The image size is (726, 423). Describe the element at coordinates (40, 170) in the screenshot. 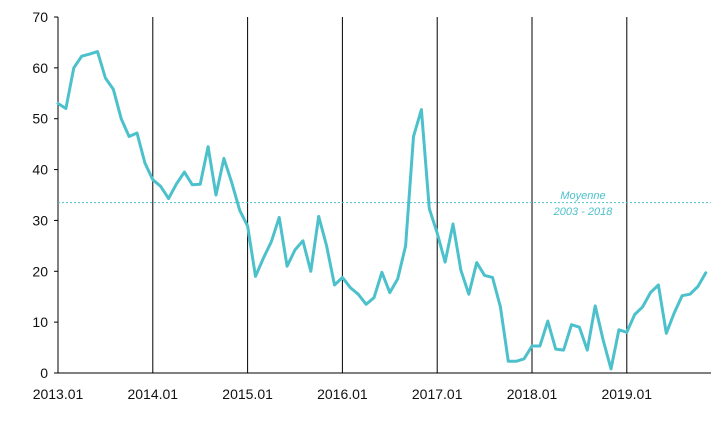

I see `y-tick-label: 40` at that location.